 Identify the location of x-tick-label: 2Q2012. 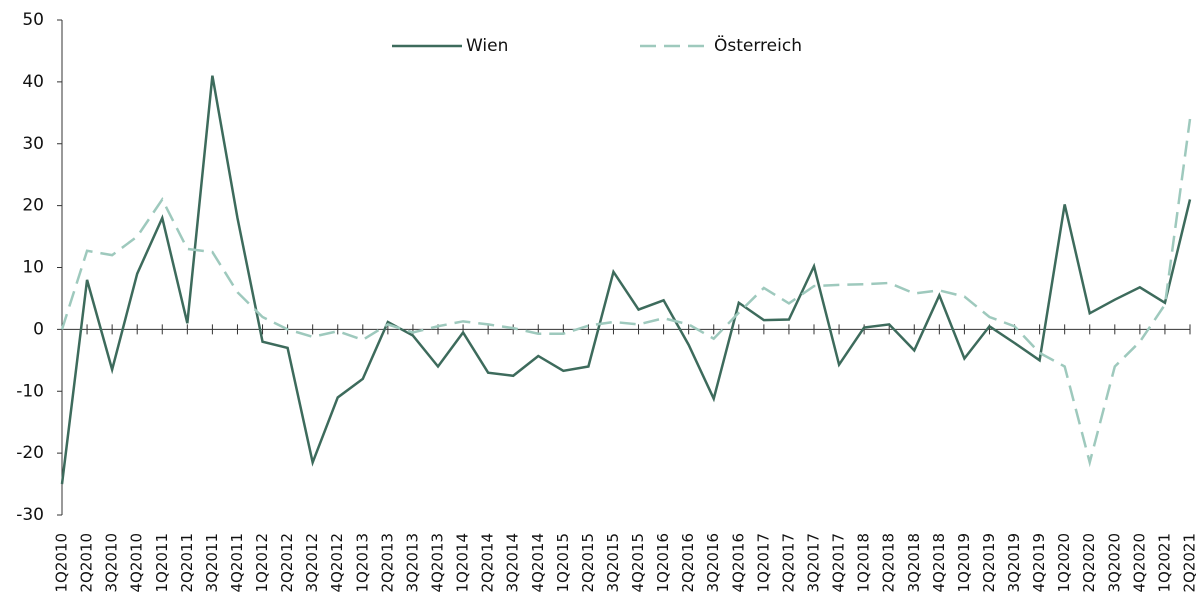
(287, 563).